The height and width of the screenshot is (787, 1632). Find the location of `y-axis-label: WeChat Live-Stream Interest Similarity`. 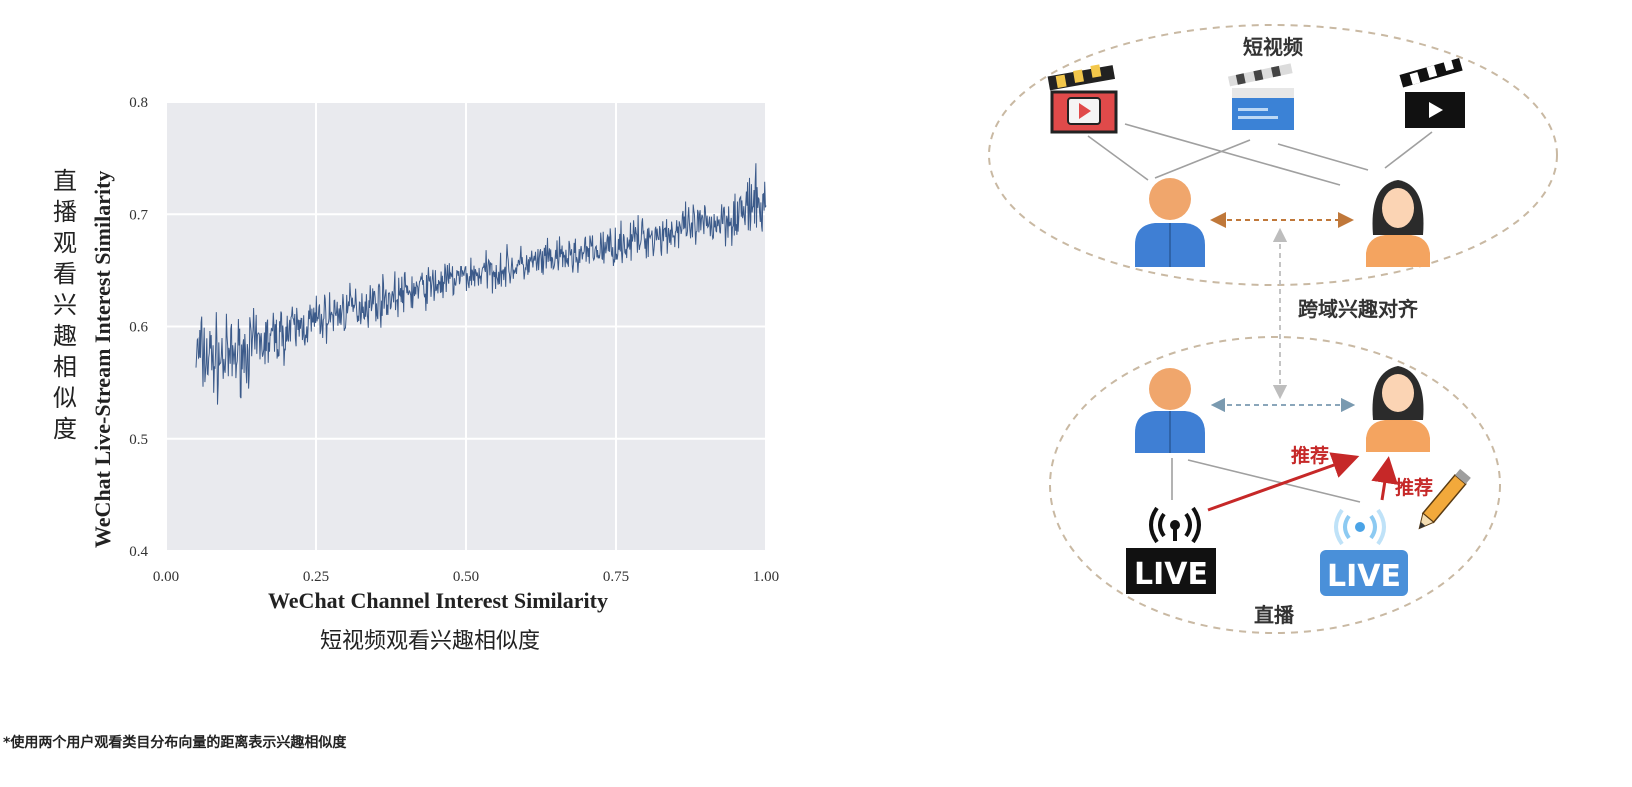

y-axis-label: WeChat Live-Stream Interest Similarity is located at coordinates (102, 359).